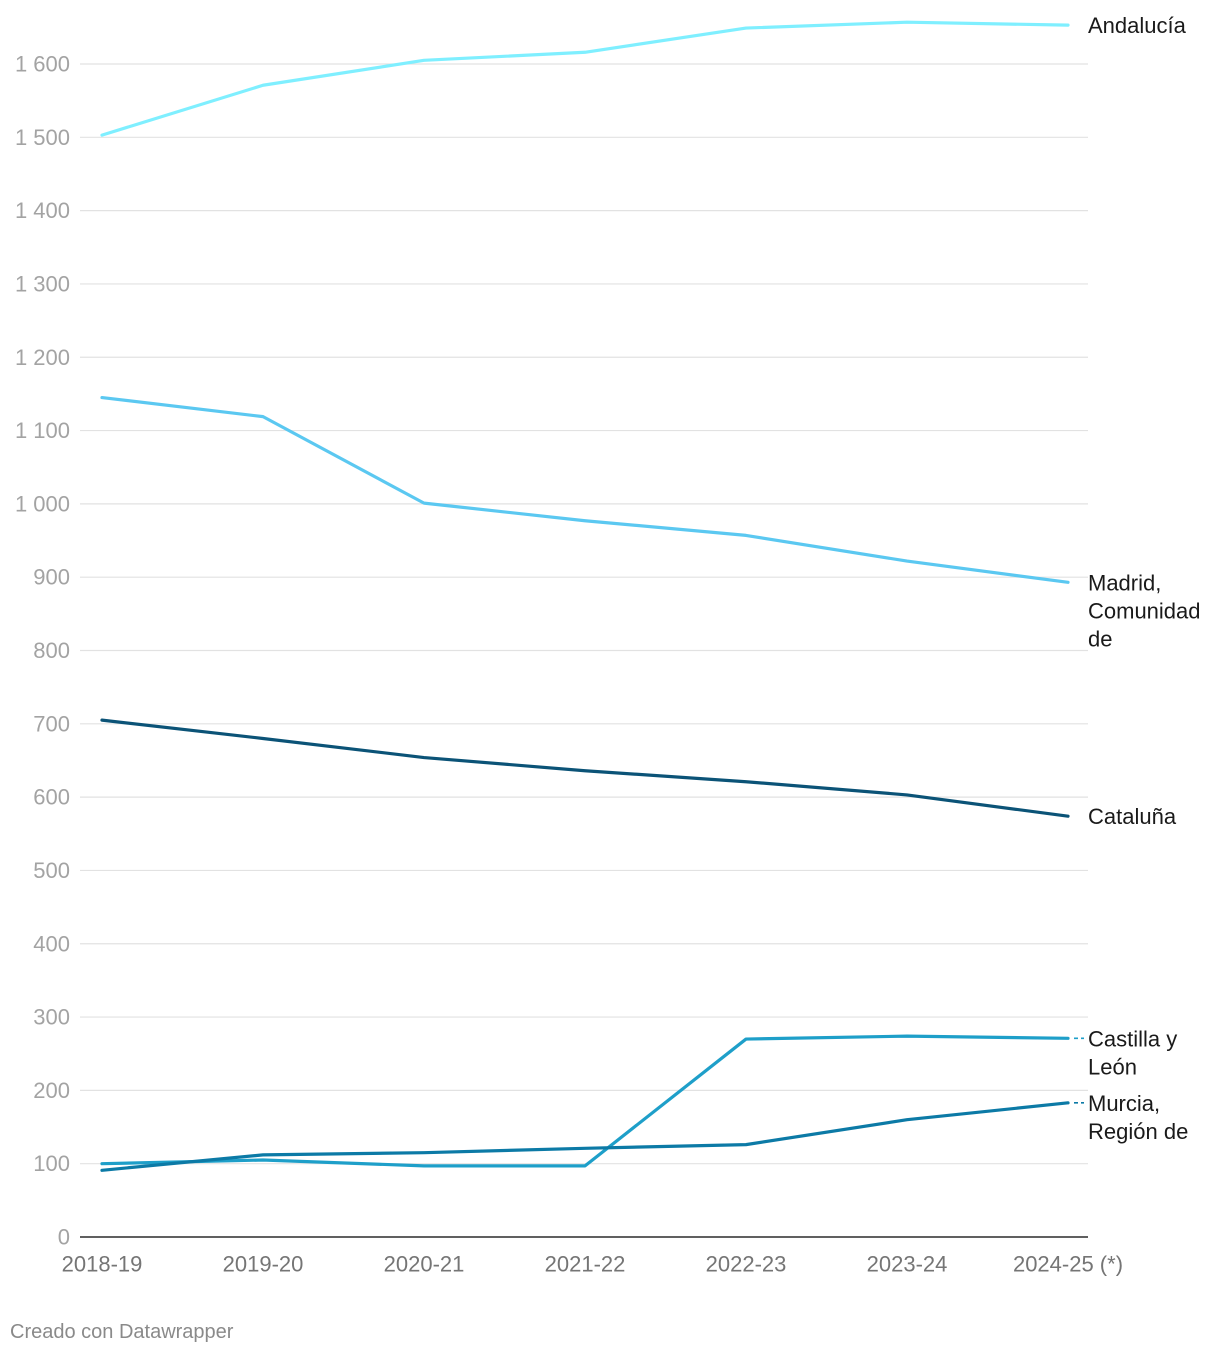 The width and height of the screenshot is (1220, 1354). Describe the element at coordinates (1137, 25) in the screenshot. I see `series-label-andalucia: Andalucía` at that location.